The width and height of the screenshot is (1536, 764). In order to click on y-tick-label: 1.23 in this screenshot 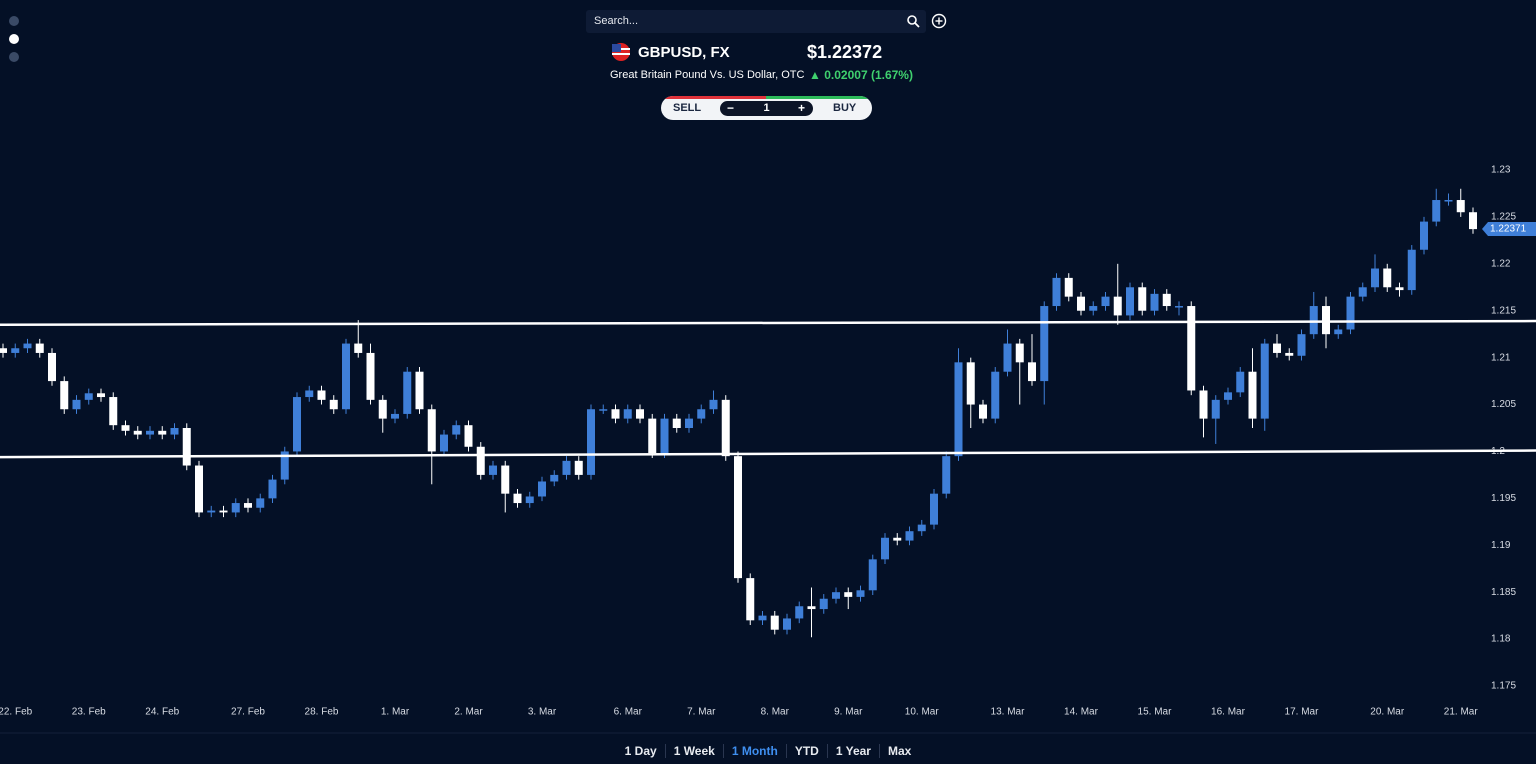, I will do `click(1501, 170)`.